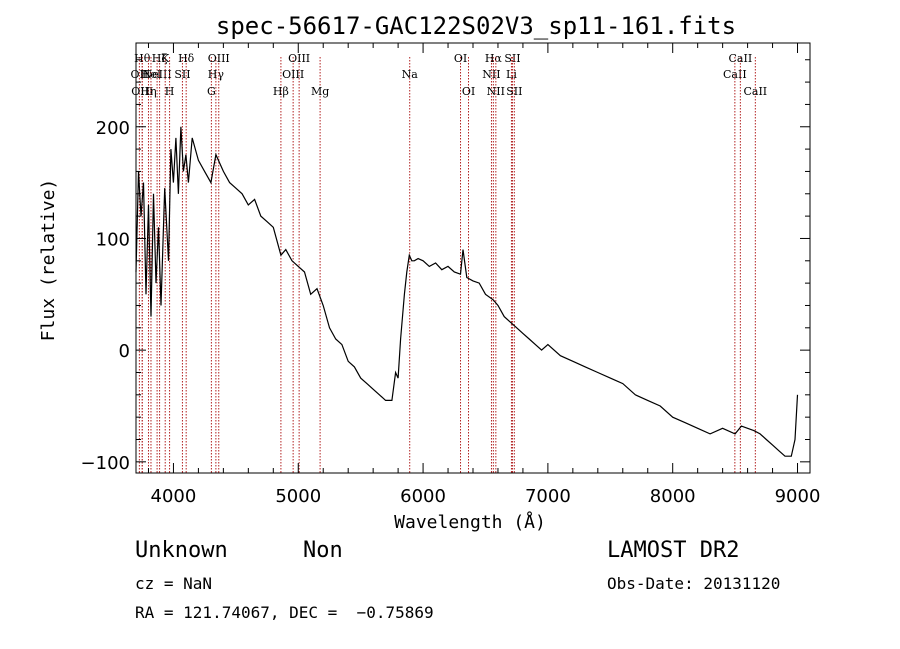 The image size is (900, 649). Describe the element at coordinates (491, 74) in the screenshot. I see `line-label-21: NII` at that location.